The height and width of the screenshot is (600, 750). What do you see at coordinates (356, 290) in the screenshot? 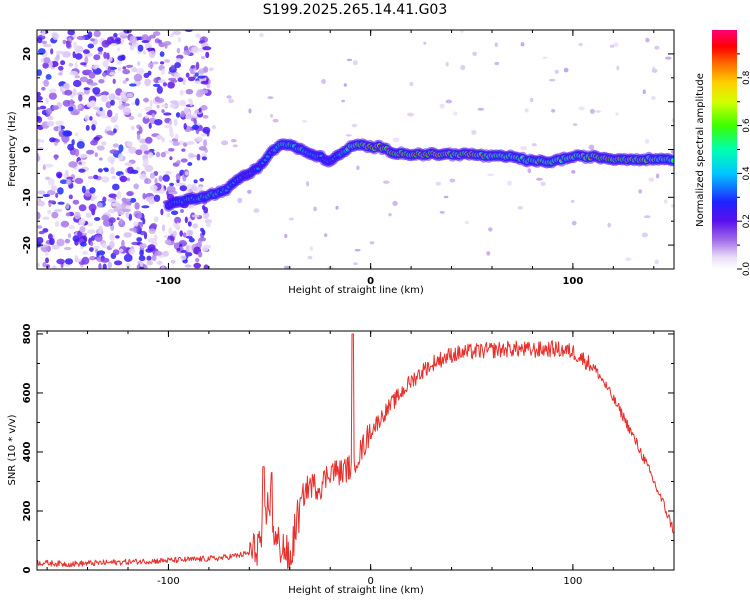
I see `spectrogram-xlabel: Height of straight line (km)` at bounding box center [356, 290].